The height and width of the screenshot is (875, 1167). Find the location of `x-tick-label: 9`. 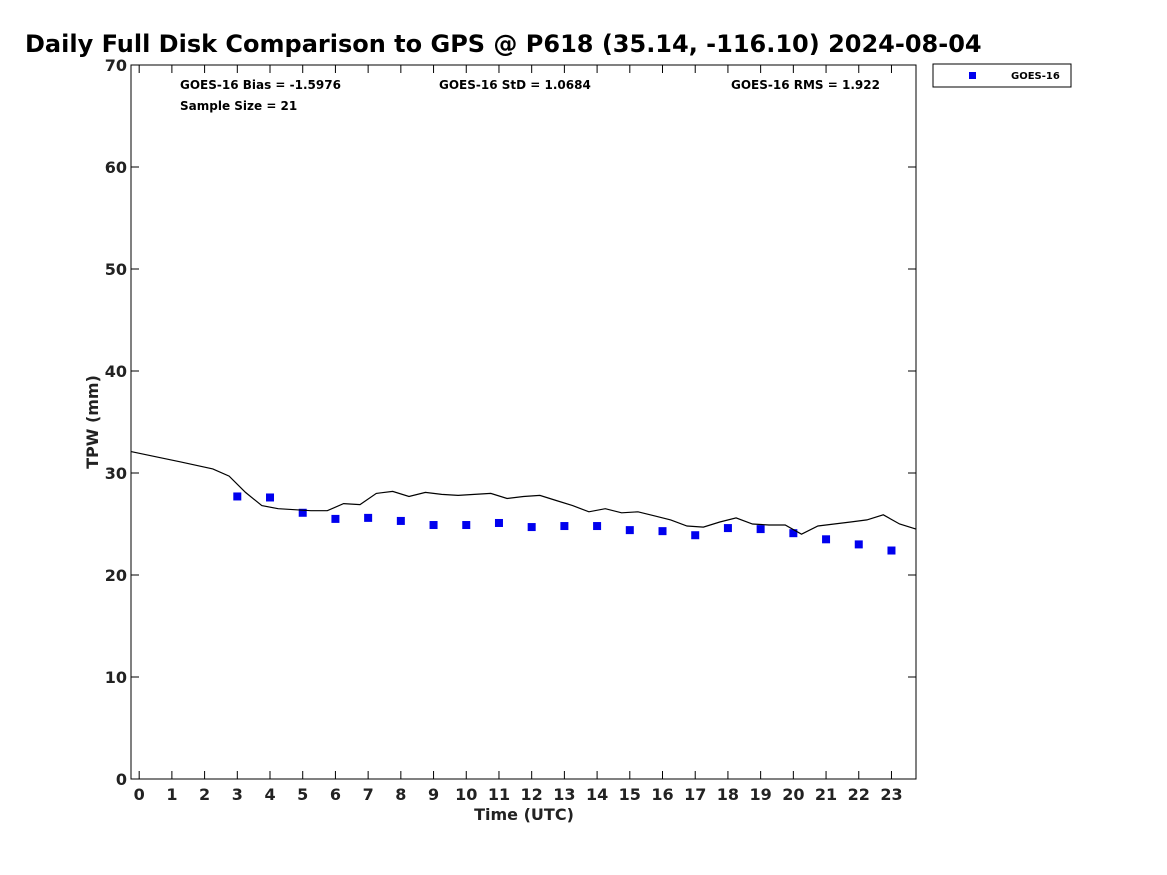

x-tick-label: 9 is located at coordinates (433, 794).